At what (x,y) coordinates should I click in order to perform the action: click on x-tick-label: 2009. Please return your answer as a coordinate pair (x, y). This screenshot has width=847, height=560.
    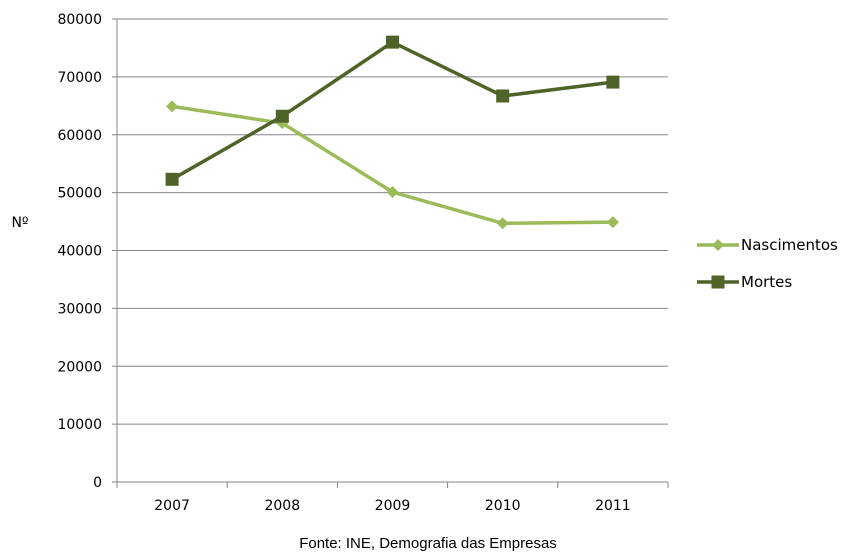
    Looking at the image, I should click on (393, 506).